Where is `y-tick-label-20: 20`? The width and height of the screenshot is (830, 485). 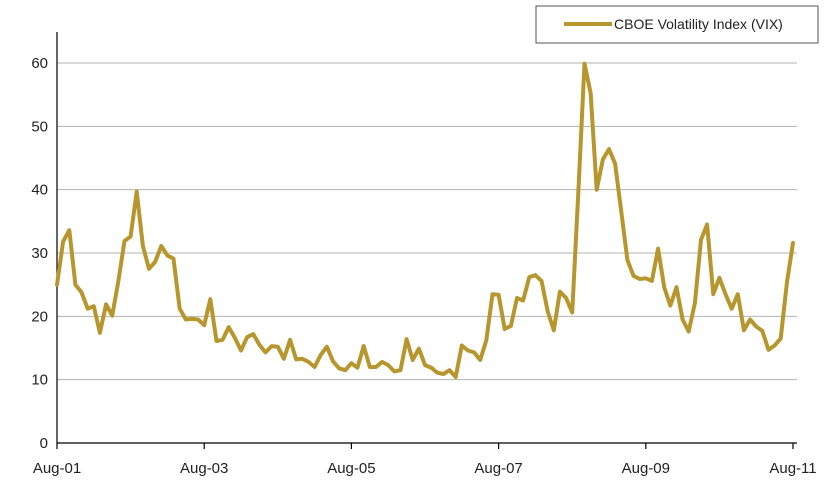 y-tick-label-20: 20 is located at coordinates (39, 316).